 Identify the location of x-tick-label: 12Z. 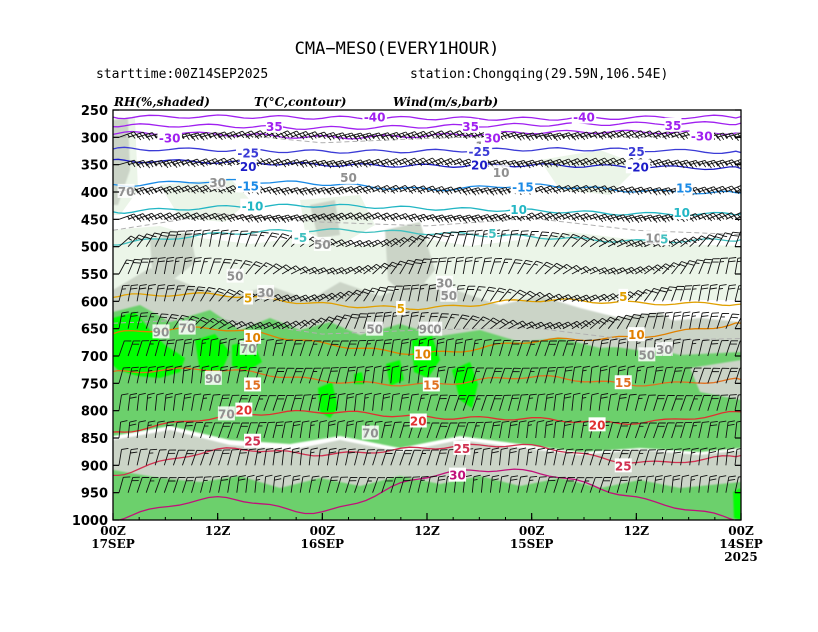
(218, 531).